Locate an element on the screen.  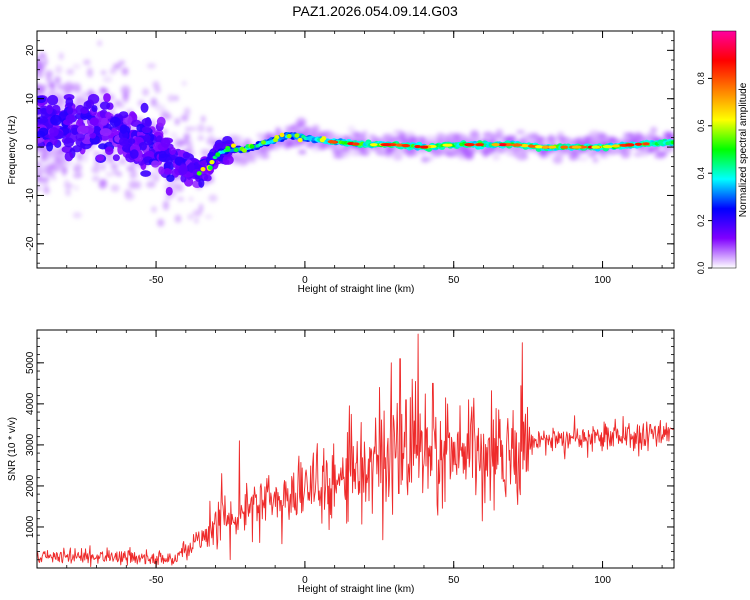
snr-x-tick-label: 50 is located at coordinates (454, 580).